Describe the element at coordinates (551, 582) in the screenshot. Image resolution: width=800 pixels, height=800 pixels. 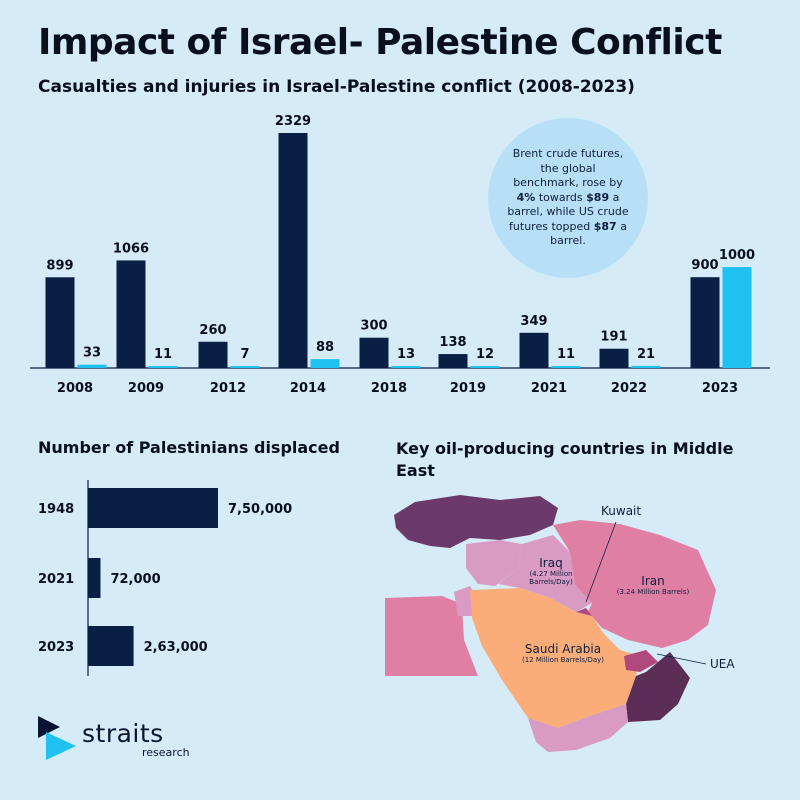
I see `iraq-production-2: Barrels/Day)` at that location.